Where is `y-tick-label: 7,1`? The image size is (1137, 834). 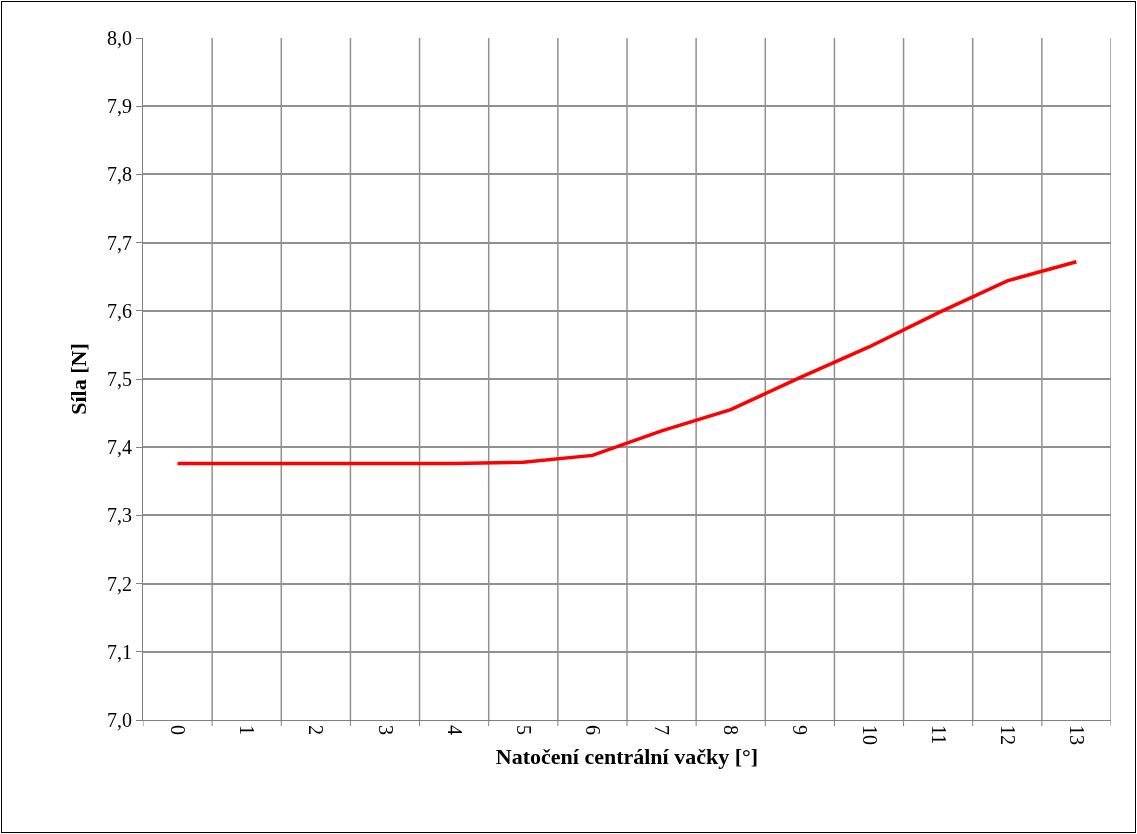 y-tick-label: 7,1 is located at coordinates (119, 651).